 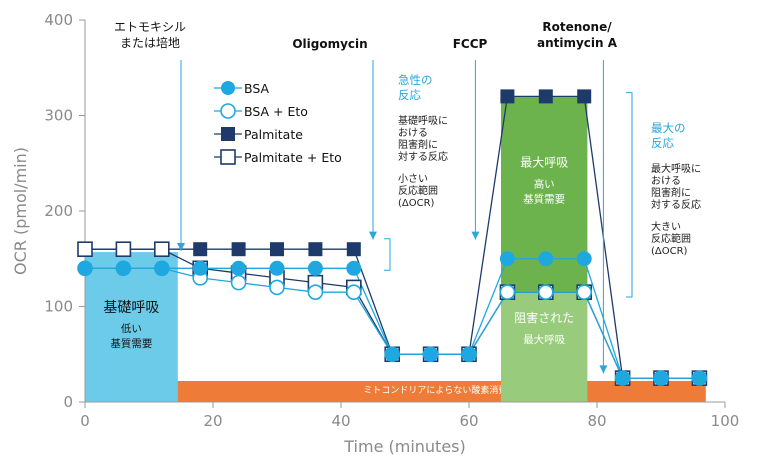 What do you see at coordinates (85, 421) in the screenshot?
I see `x-tick-label: 0` at bounding box center [85, 421].